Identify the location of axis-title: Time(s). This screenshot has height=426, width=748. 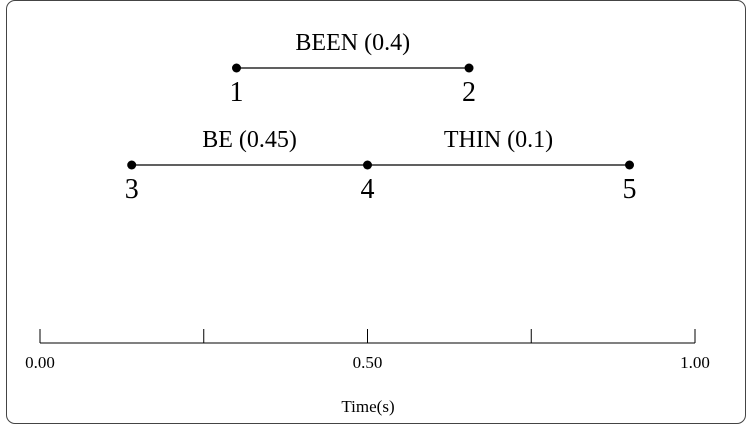
(367, 406).